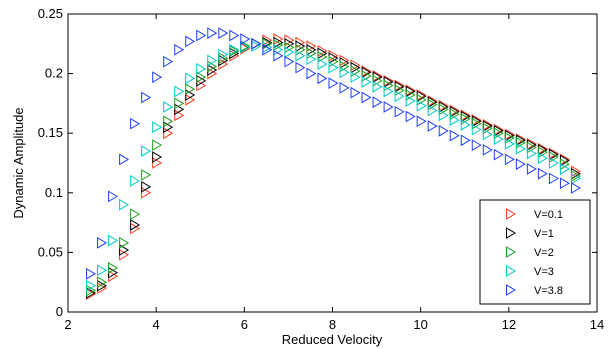 The height and width of the screenshot is (349, 615). What do you see at coordinates (50, 13) in the screenshot?
I see `y-tick-label: 0.25` at bounding box center [50, 13].